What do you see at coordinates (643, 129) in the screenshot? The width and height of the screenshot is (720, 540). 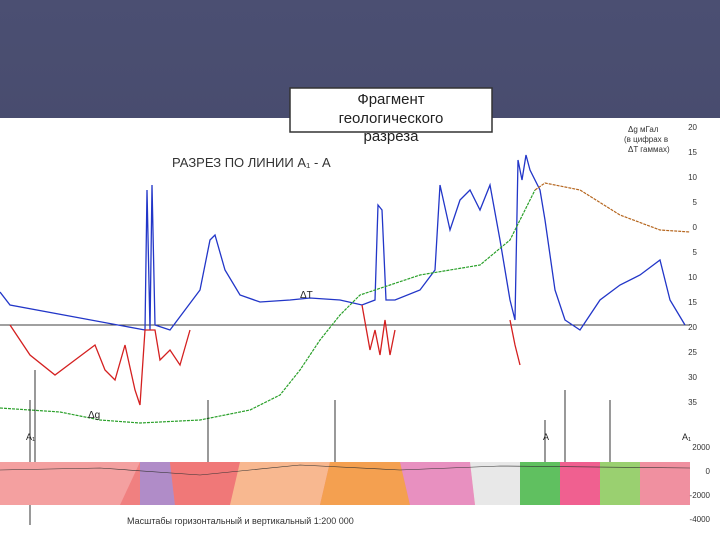 I see `legend-note-line: Δg мГал` at bounding box center [643, 129].